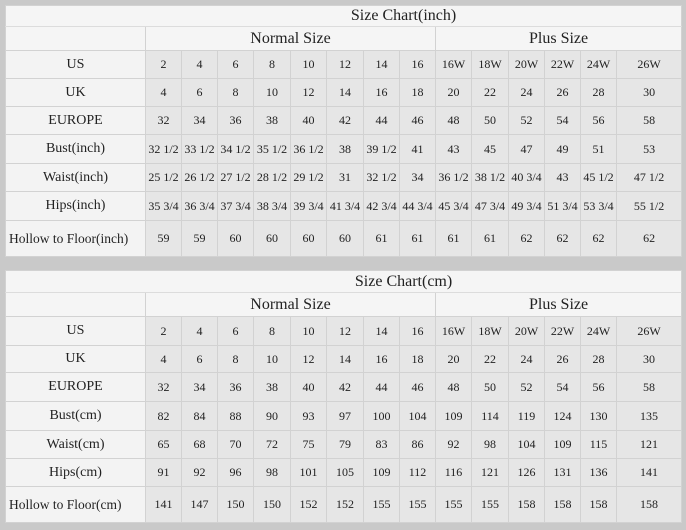 This screenshot has height=530, width=686. What do you see at coordinates (490, 444) in the screenshot?
I see `value-cell: 98` at bounding box center [490, 444].